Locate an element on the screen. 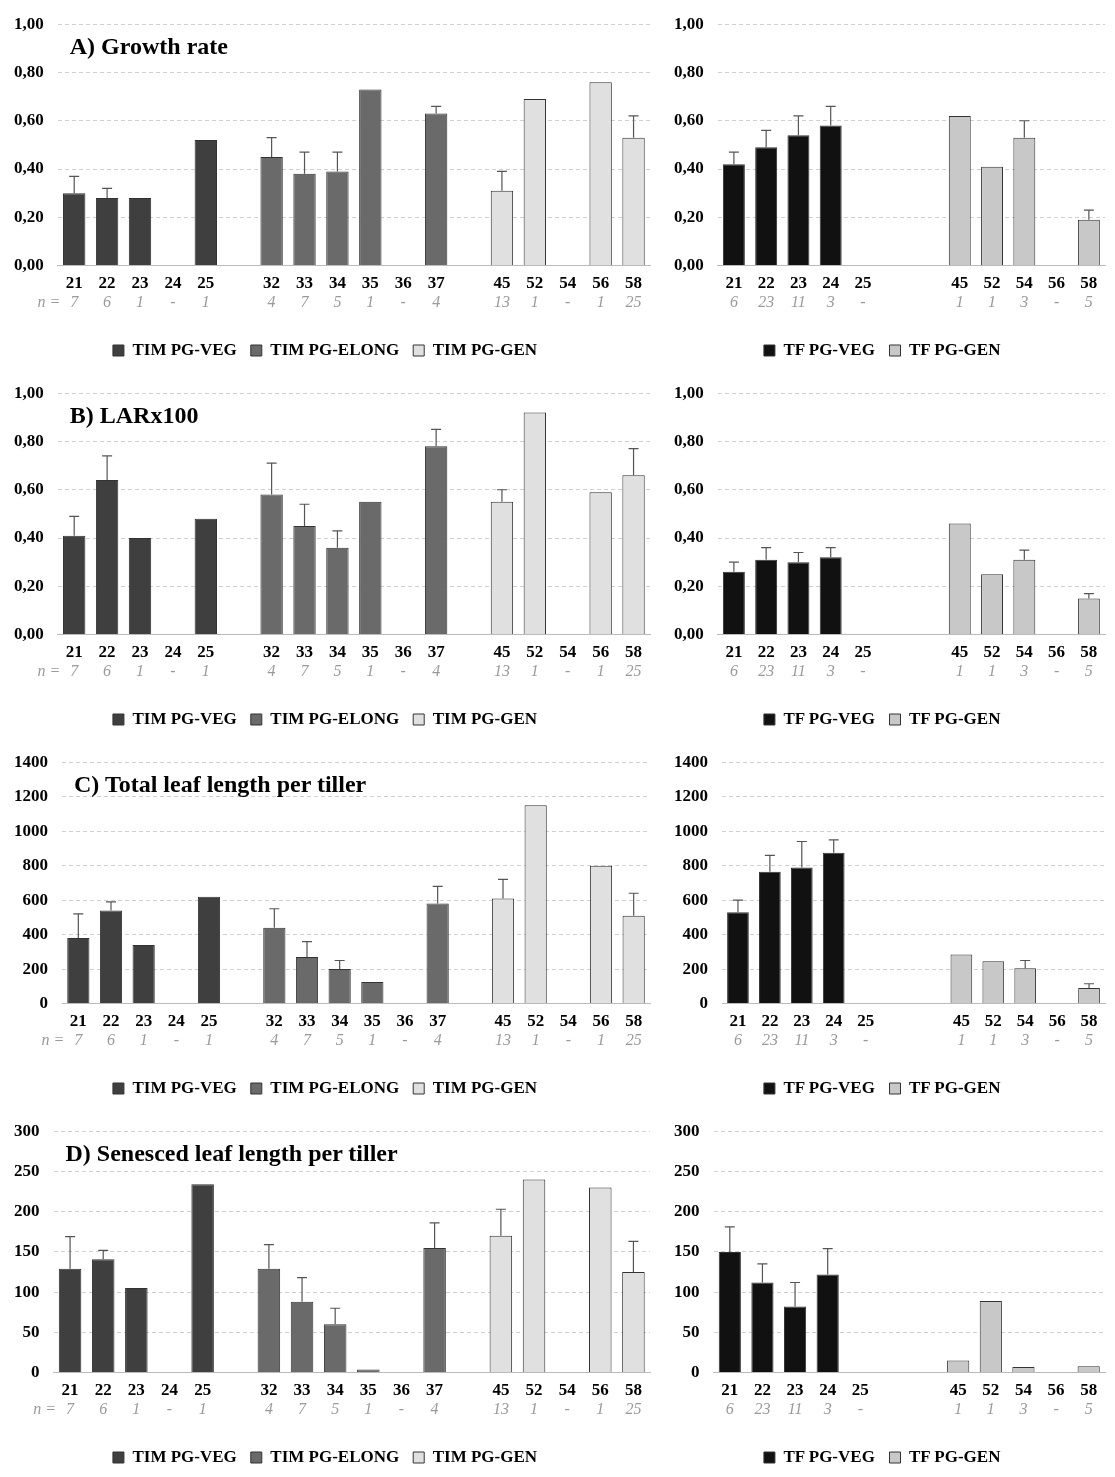 This screenshot has width=1115, height=1477. y-tick-label: 1200 is located at coordinates (691, 796).